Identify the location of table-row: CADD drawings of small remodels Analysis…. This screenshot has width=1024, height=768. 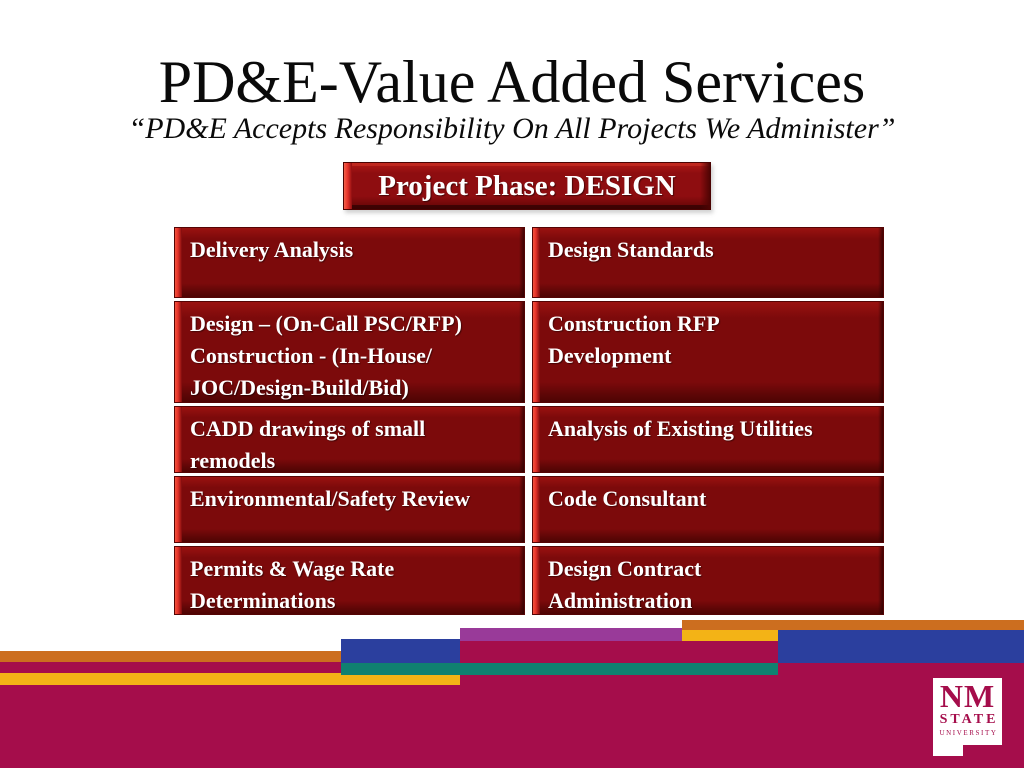
(529, 439).